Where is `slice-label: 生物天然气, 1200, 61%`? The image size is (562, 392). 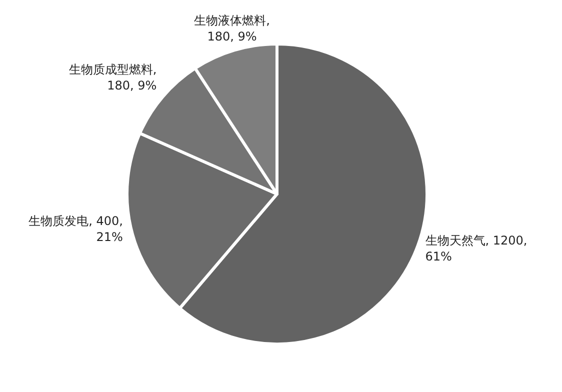 slice-label: 生物天然气, 1200, 61% is located at coordinates (476, 249).